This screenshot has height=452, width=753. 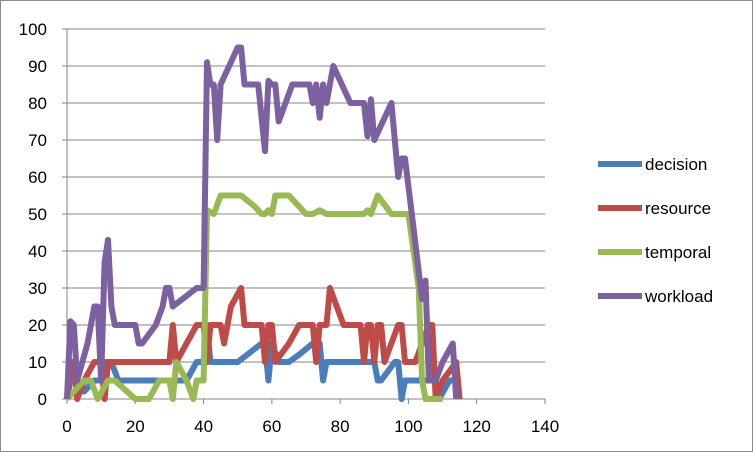 I want to click on x-tick-label: 100, so click(x=408, y=426).